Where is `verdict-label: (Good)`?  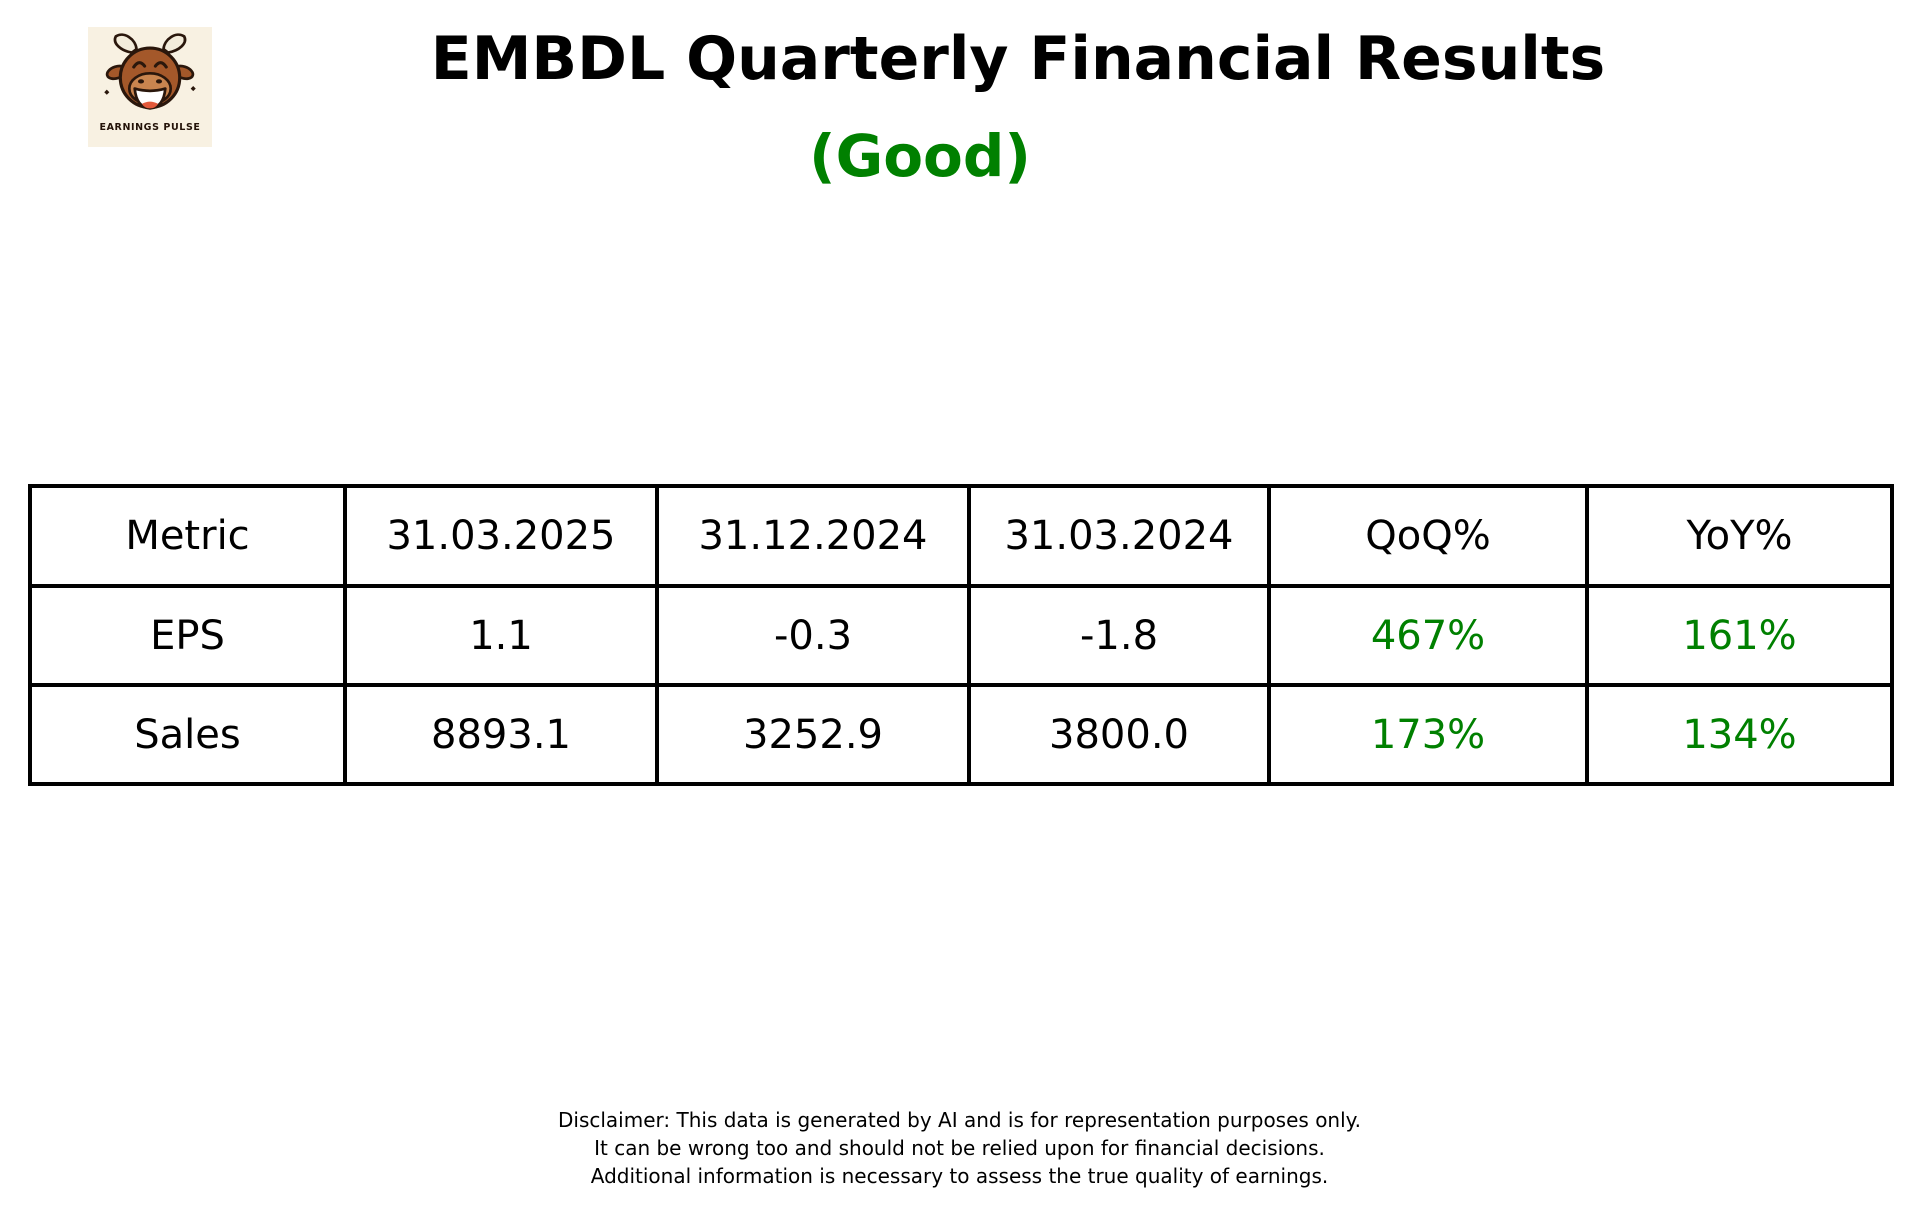 verdict-label: (Good) is located at coordinates (920, 156).